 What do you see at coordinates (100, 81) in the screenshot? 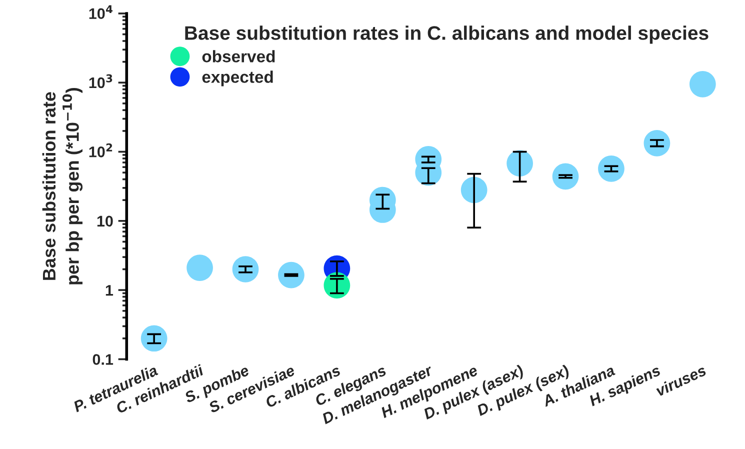
I see `y-tick-label: 10$^{3}$` at bounding box center [100, 81].